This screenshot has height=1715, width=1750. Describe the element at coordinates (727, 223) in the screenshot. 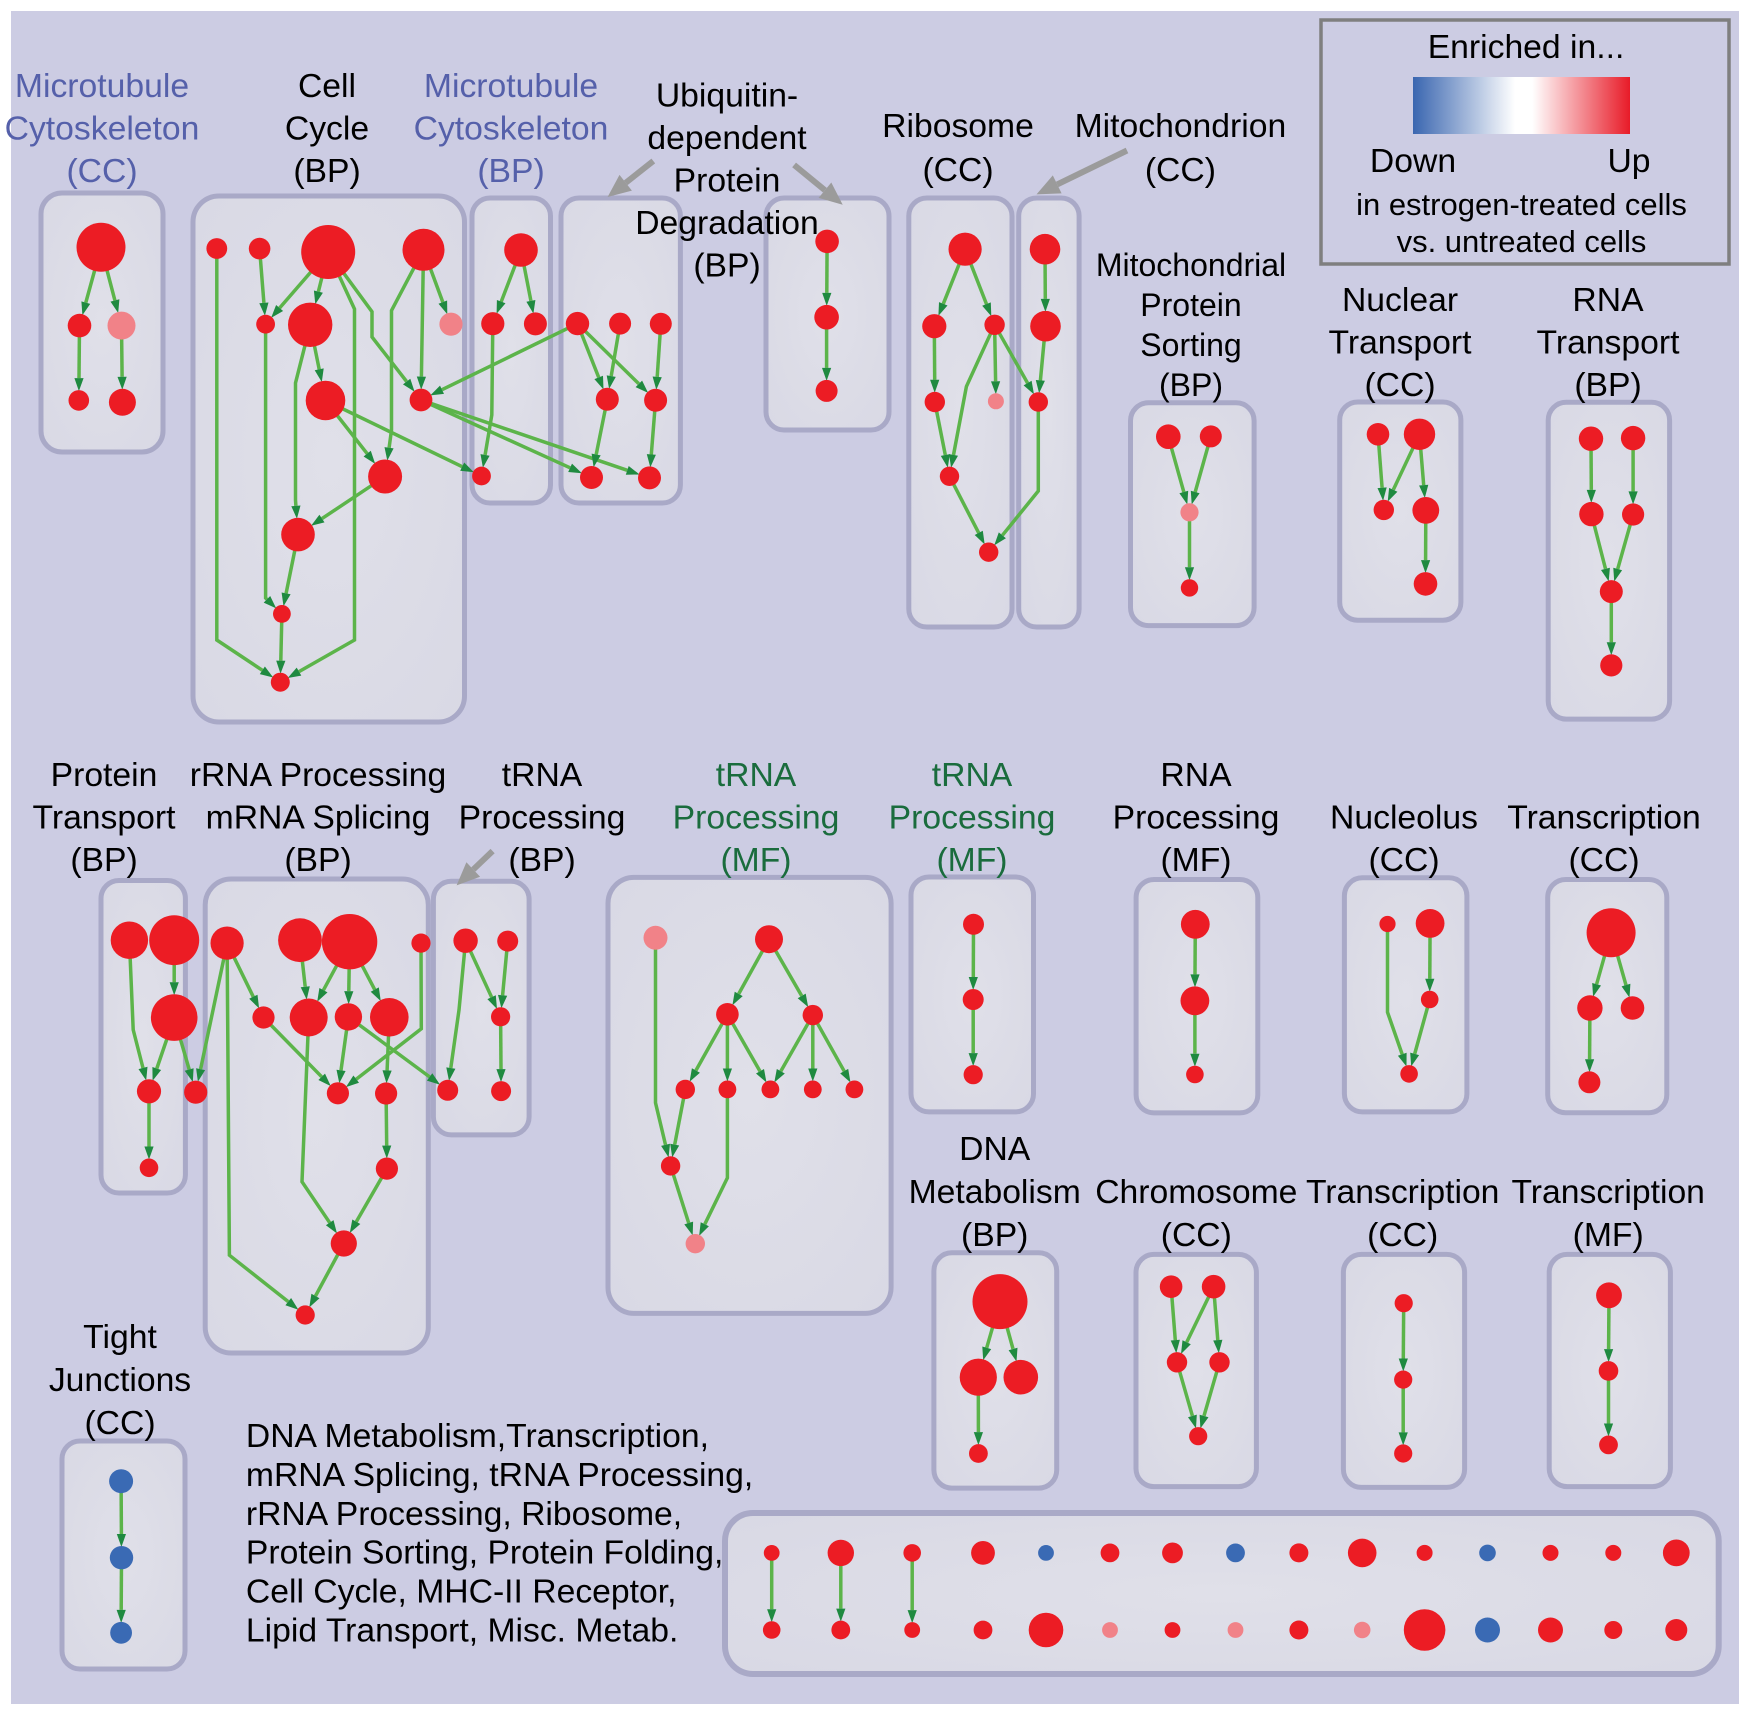

I see `svg-text: Degradation` at that location.